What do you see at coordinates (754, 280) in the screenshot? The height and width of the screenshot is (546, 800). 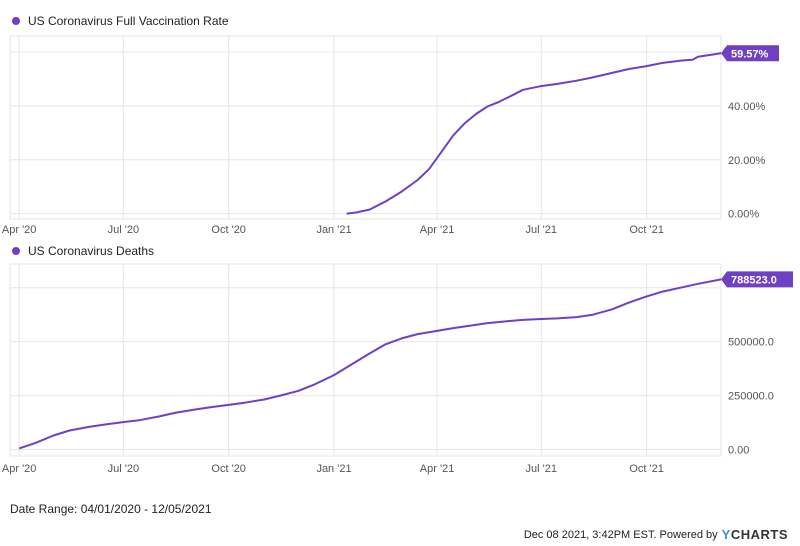 I see `last-value-label: 788523.0` at bounding box center [754, 280].